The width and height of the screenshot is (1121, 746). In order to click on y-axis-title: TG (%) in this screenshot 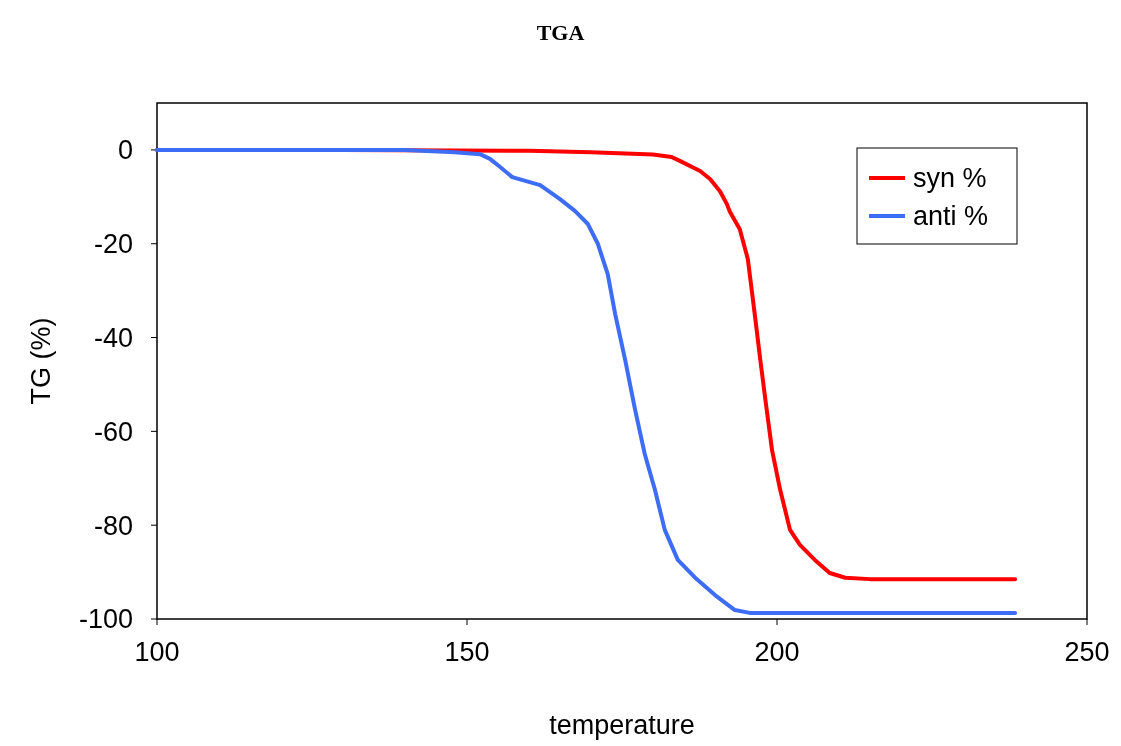, I will do `click(41, 361)`.